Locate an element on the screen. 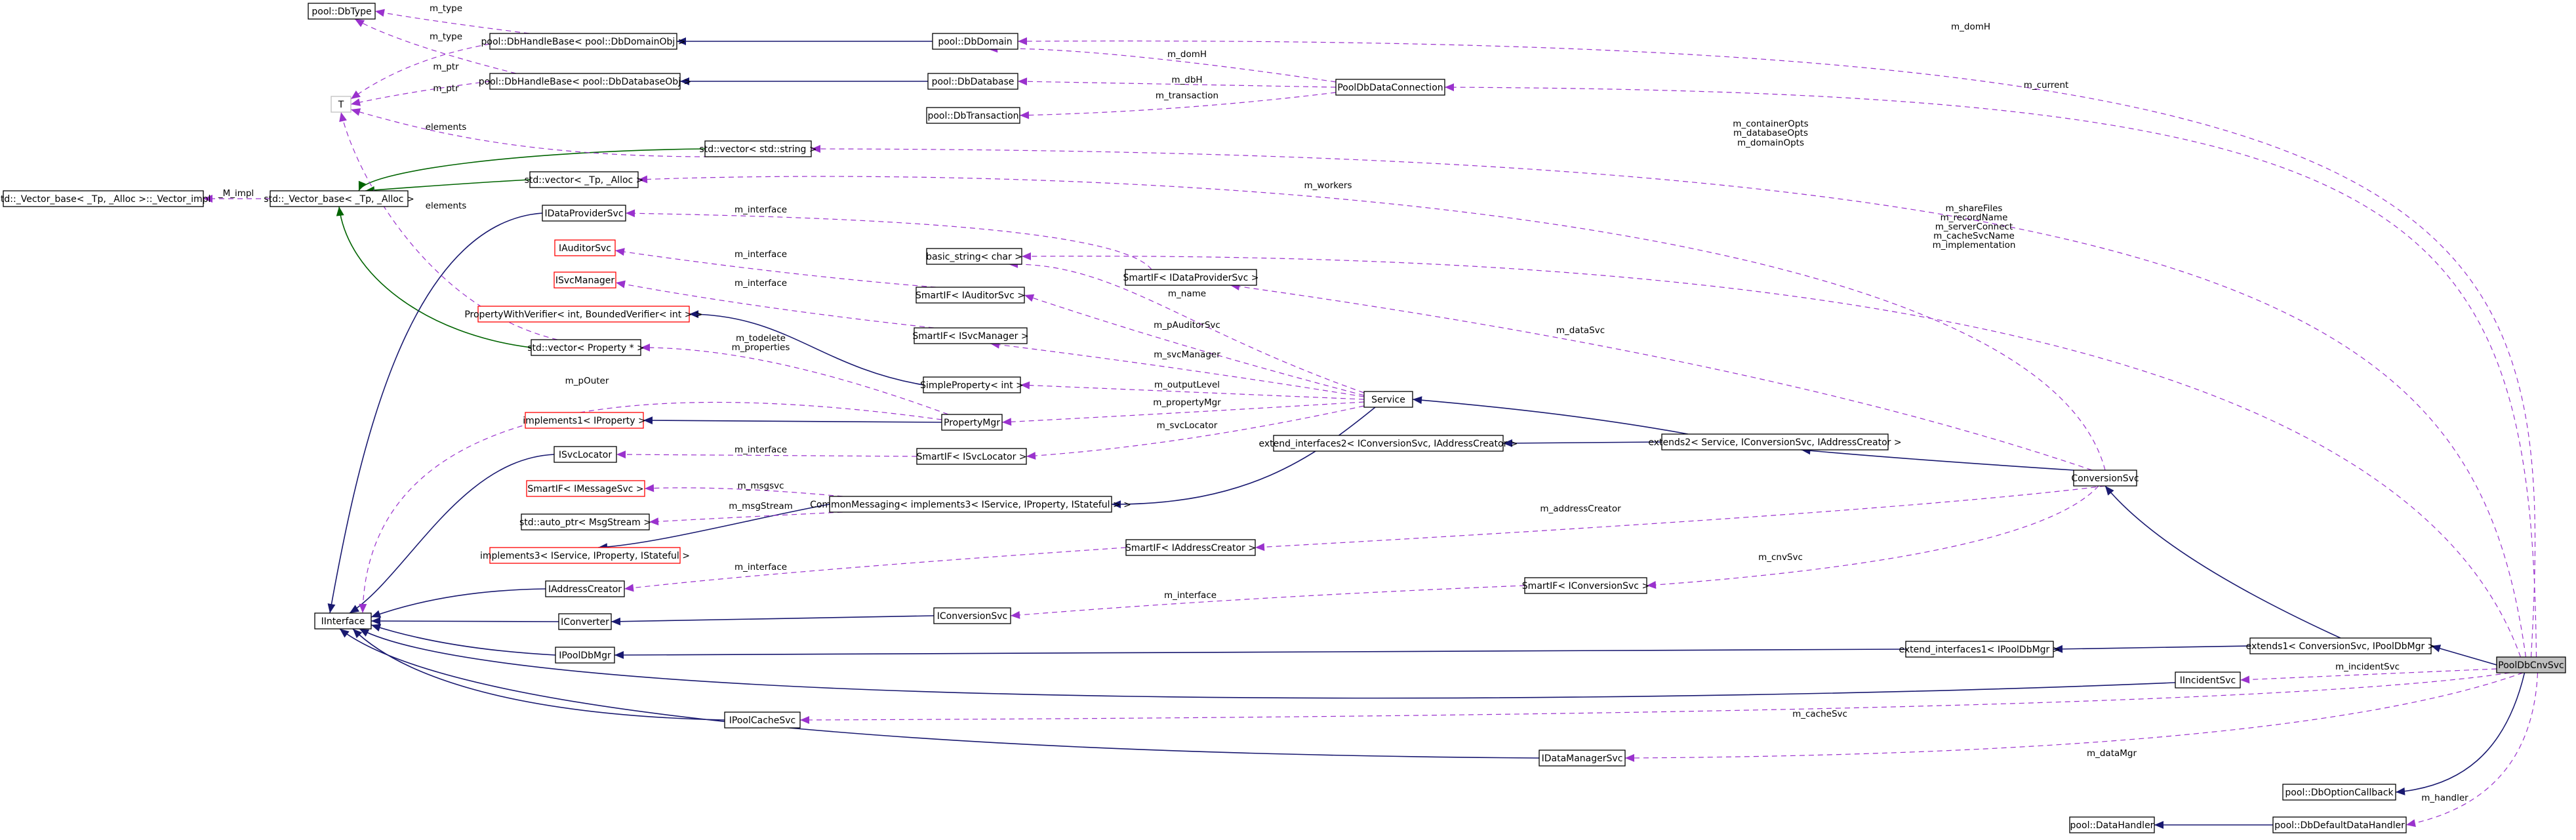  edge-label-m-interface-2: m_interface is located at coordinates (761, 254).